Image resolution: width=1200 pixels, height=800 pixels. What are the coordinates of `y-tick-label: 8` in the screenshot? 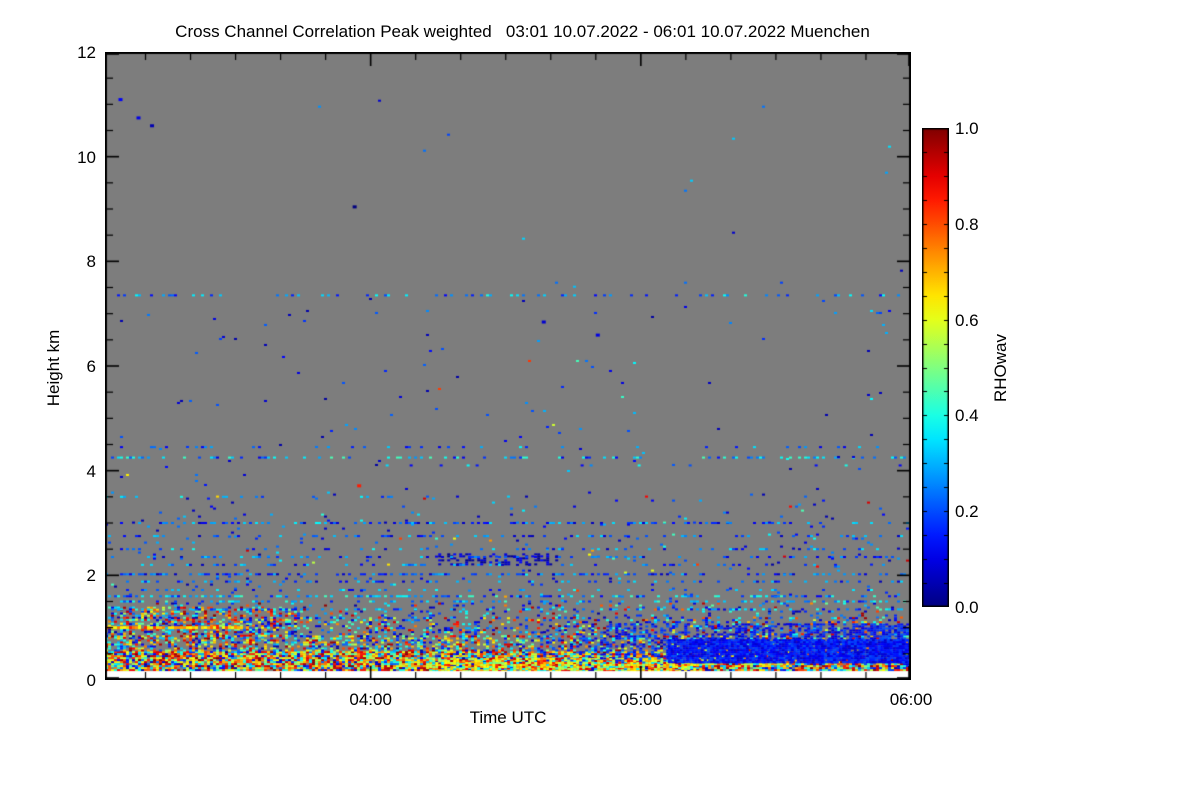 It's located at (91, 262).